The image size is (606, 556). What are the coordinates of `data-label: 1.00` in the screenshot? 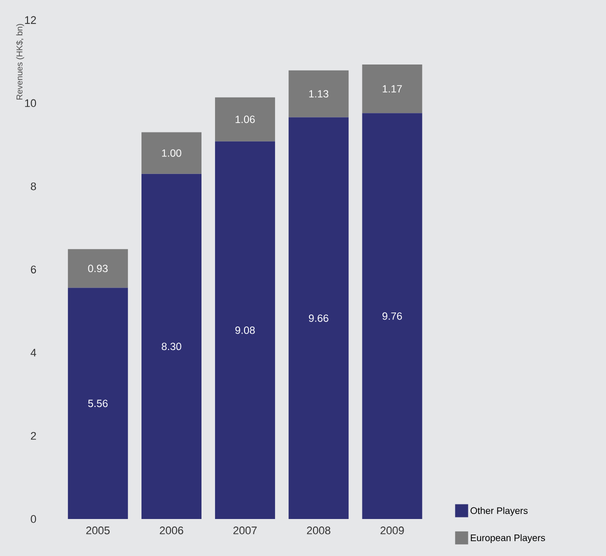 It's located at (172, 153).